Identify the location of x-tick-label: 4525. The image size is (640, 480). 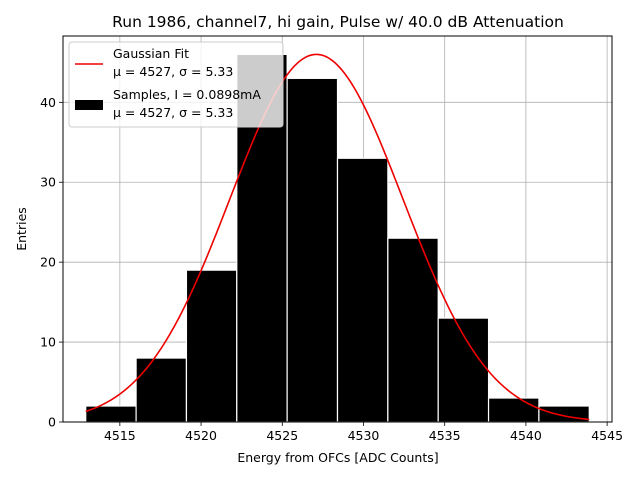
(282, 435).